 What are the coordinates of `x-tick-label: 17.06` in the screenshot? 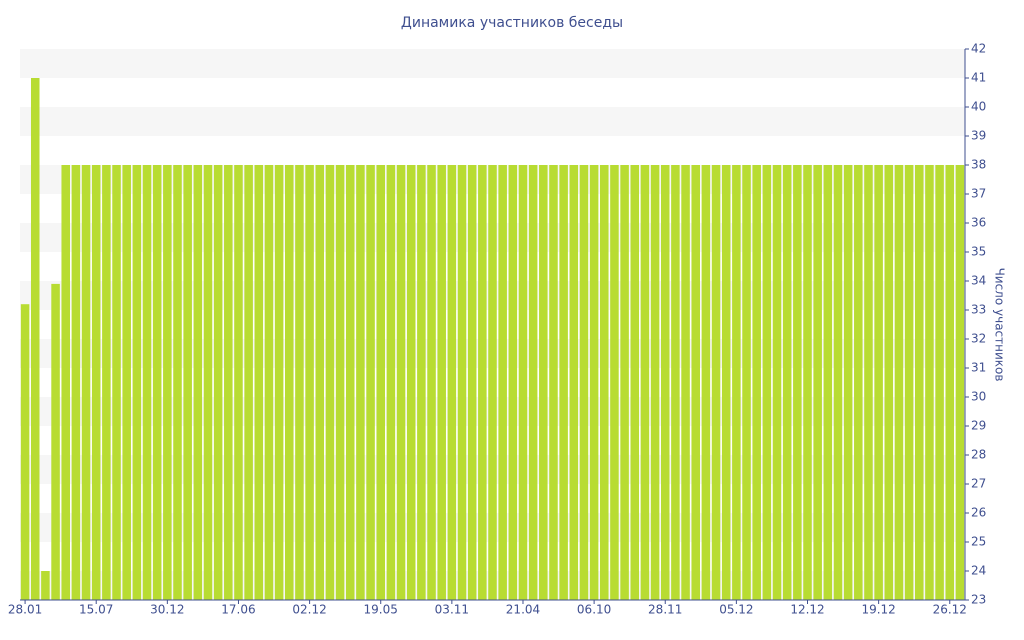 It's located at (238, 610).